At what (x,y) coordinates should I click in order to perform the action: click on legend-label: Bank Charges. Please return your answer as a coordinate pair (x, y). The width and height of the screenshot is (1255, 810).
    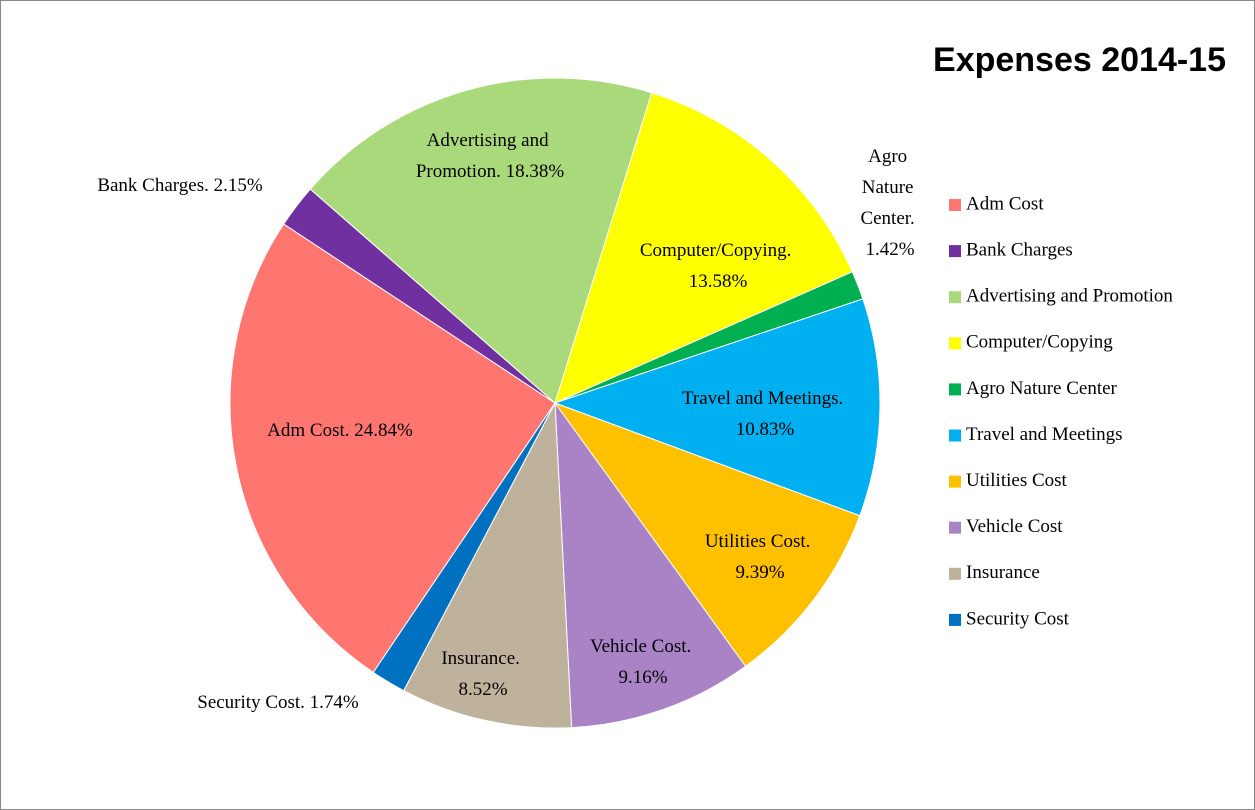
    Looking at the image, I should click on (1019, 249).